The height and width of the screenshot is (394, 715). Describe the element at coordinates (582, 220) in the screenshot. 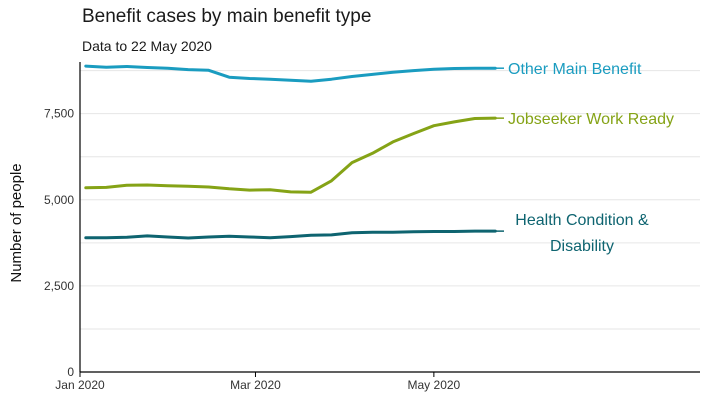

I see `series-label-health-condition-disability: Health Condition &` at that location.